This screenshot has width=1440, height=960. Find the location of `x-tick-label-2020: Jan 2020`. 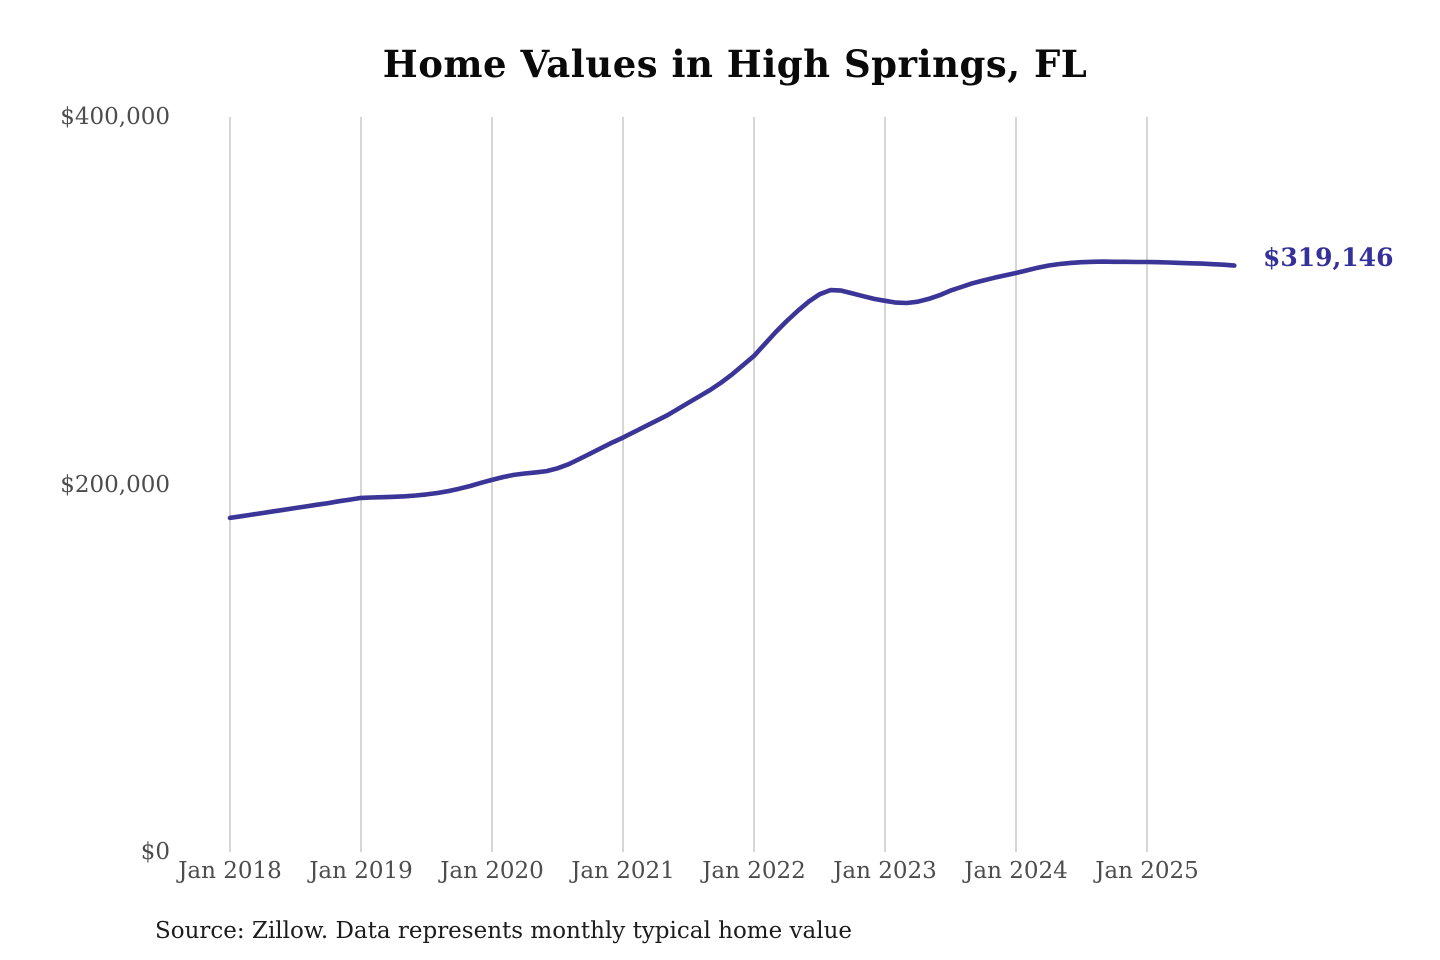

x-tick-label-2020: Jan 2020 is located at coordinates (492, 871).